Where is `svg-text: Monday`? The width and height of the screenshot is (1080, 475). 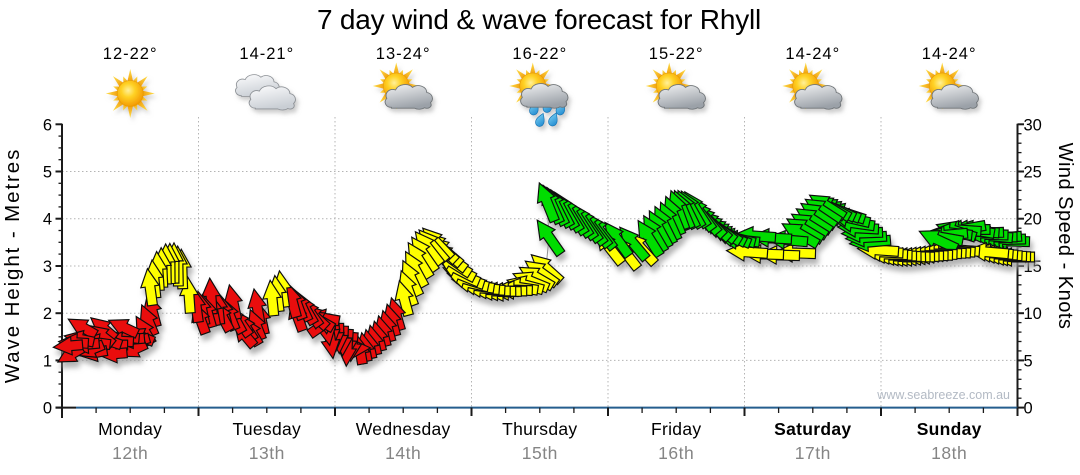
svg-text: Monday is located at coordinates (130, 429).